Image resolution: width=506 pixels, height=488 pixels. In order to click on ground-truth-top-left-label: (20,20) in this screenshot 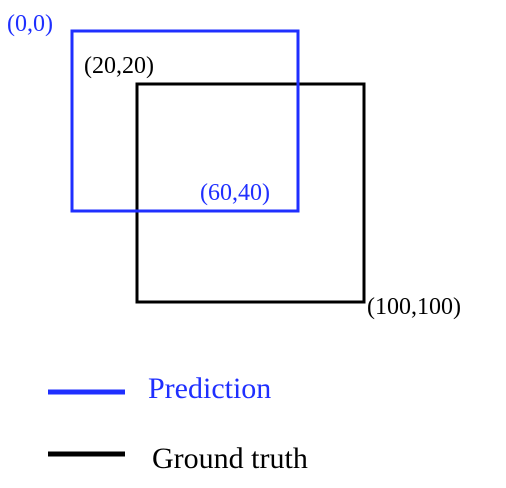, I will do `click(119, 66)`.